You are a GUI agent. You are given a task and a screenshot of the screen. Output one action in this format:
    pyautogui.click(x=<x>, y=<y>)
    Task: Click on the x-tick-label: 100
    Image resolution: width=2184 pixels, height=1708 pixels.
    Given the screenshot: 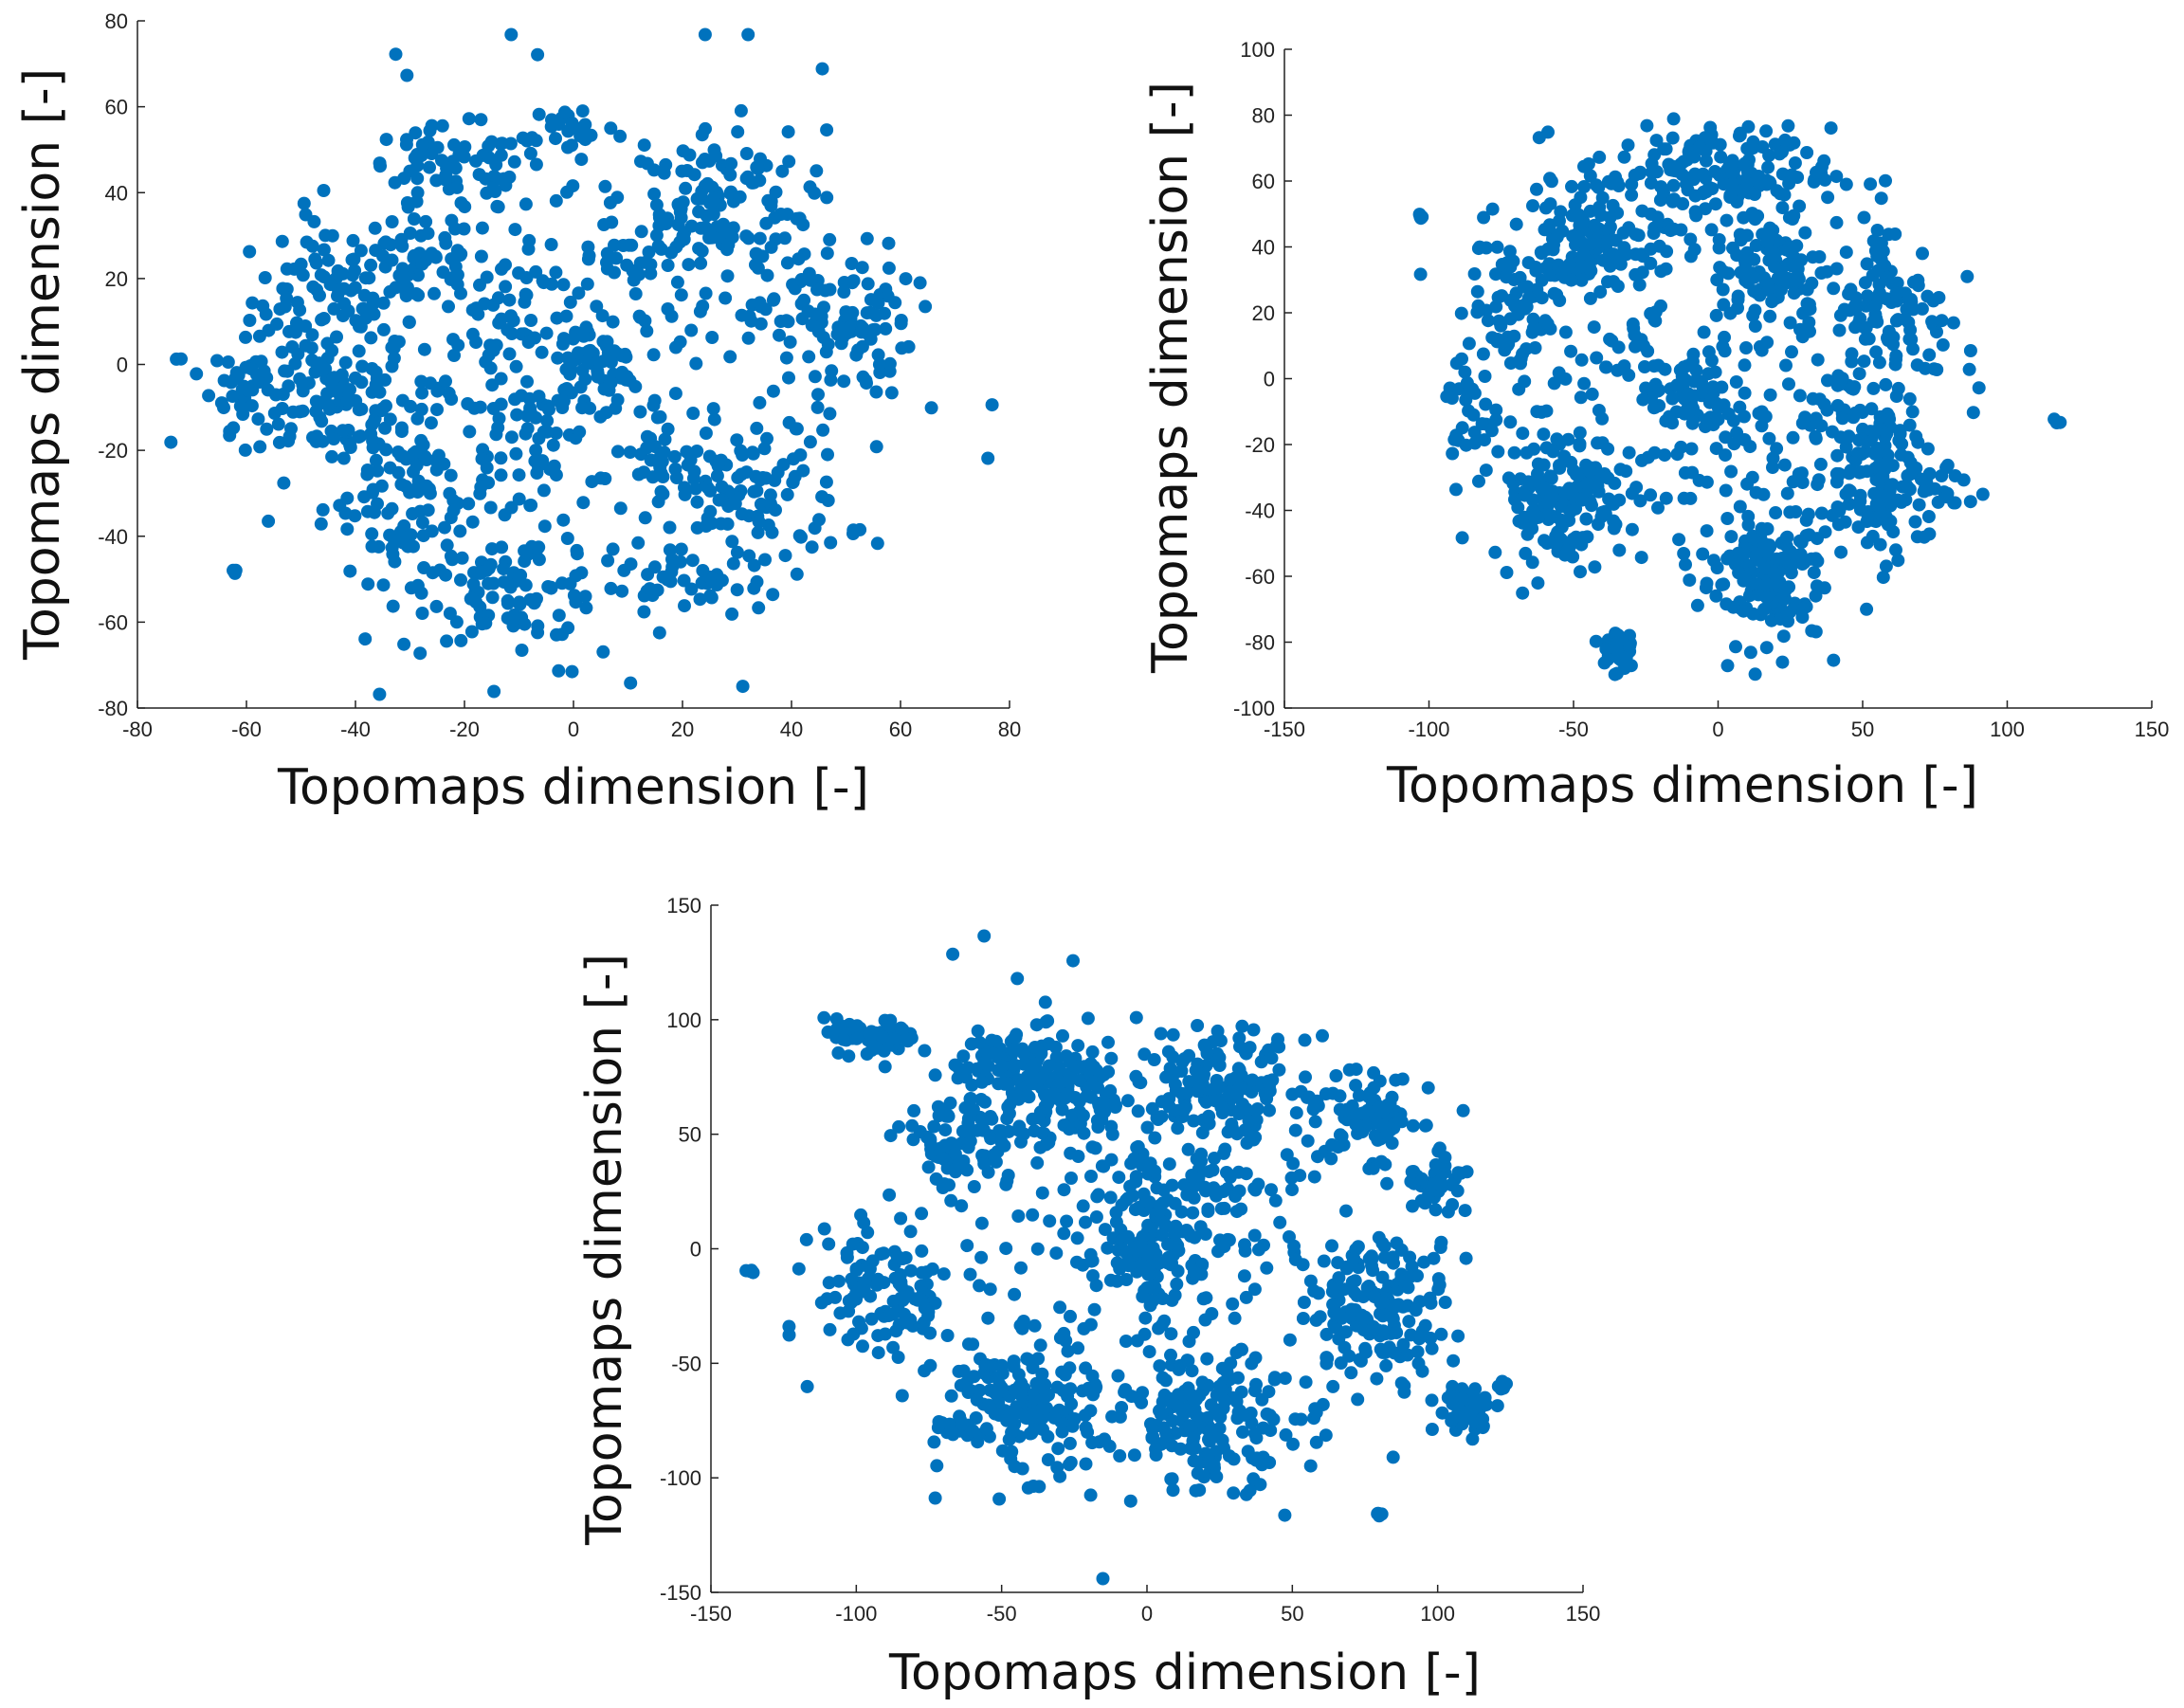 What is the action you would take?
    pyautogui.click(x=1437, y=1614)
    